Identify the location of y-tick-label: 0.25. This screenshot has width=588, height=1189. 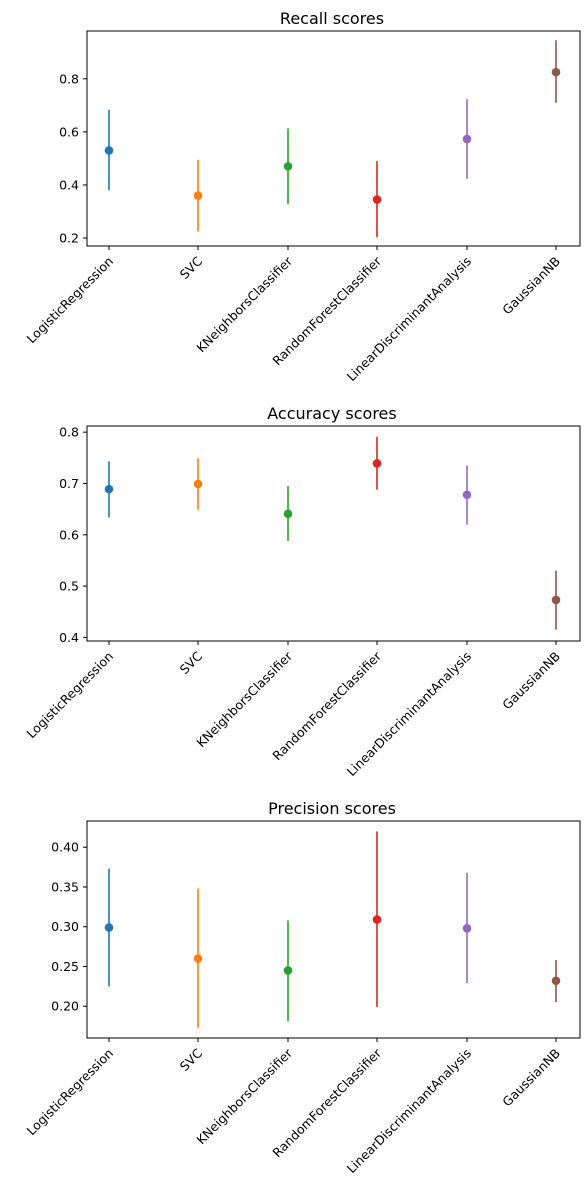
(65, 966).